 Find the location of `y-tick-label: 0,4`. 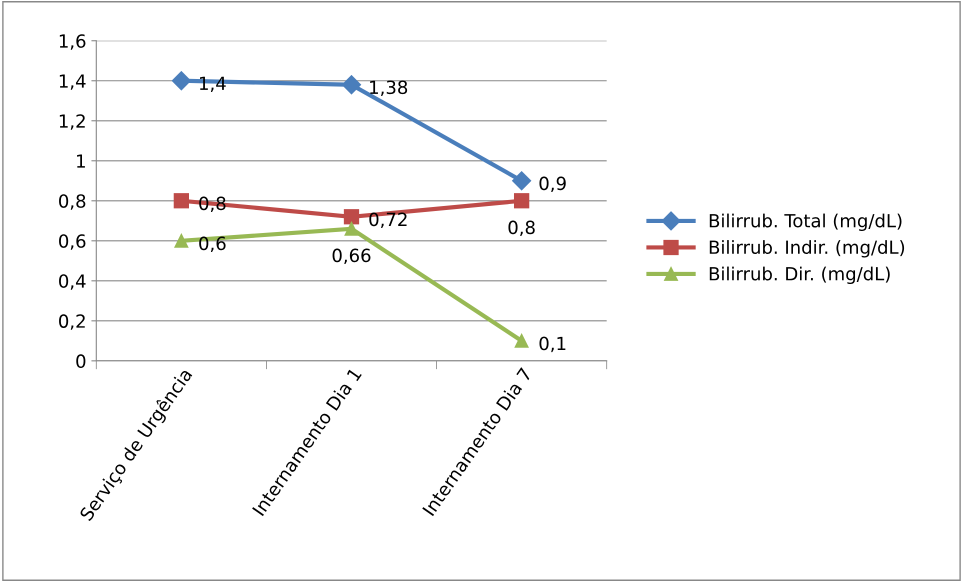

y-tick-label: 0,4 is located at coordinates (72, 282).